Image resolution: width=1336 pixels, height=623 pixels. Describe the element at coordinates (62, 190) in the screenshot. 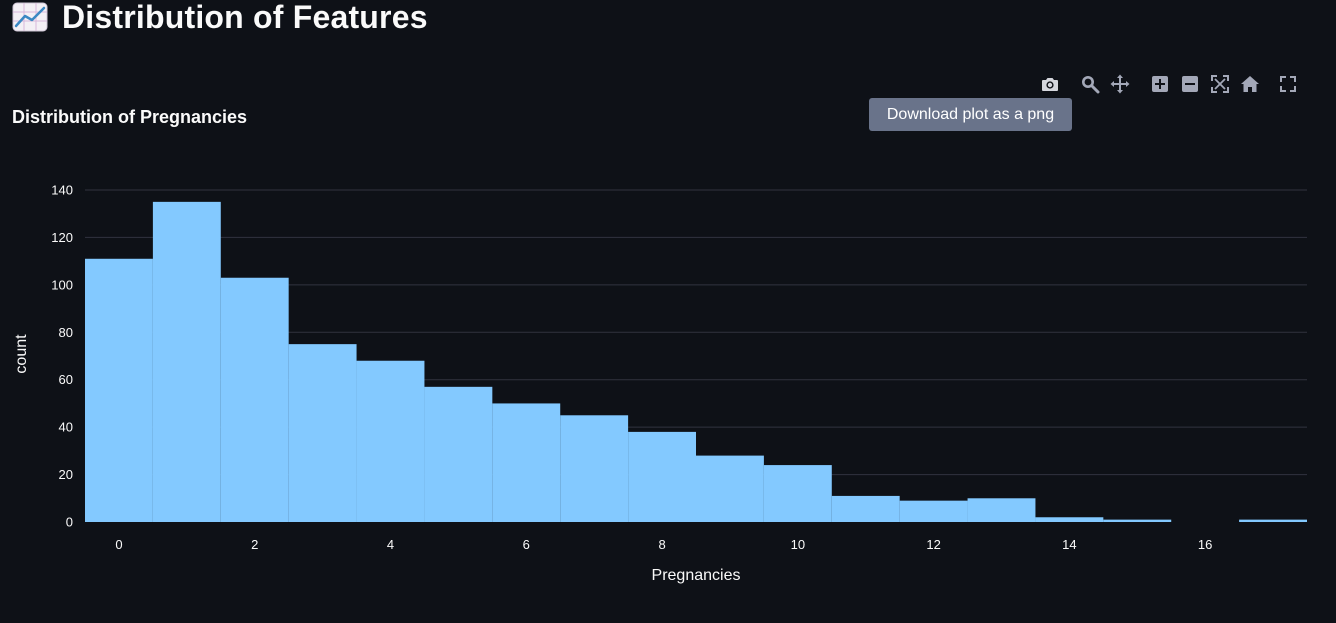

I see `y-tick-label: 140` at that location.